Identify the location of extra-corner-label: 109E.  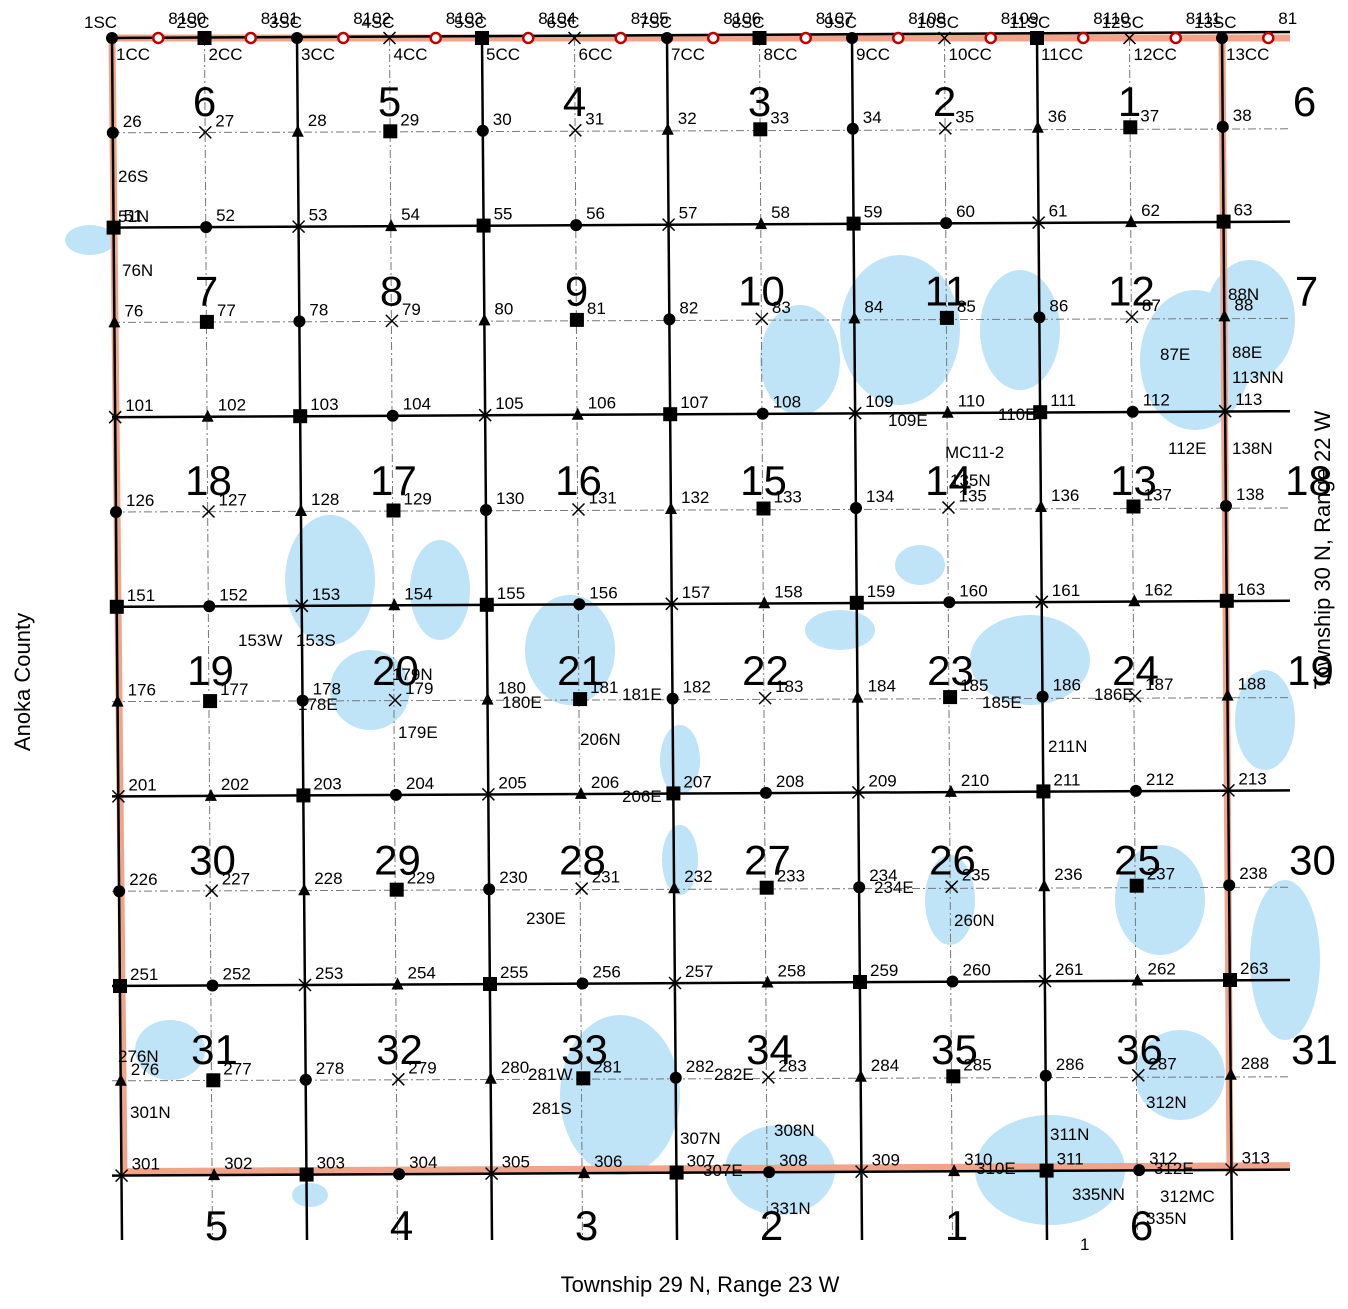
(908, 420).